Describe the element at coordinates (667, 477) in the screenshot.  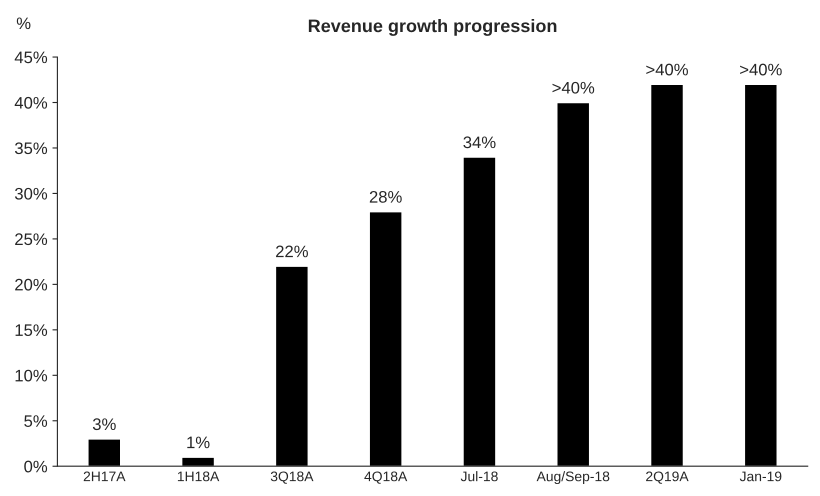
I see `x-tick-label: 2Q19A` at that location.